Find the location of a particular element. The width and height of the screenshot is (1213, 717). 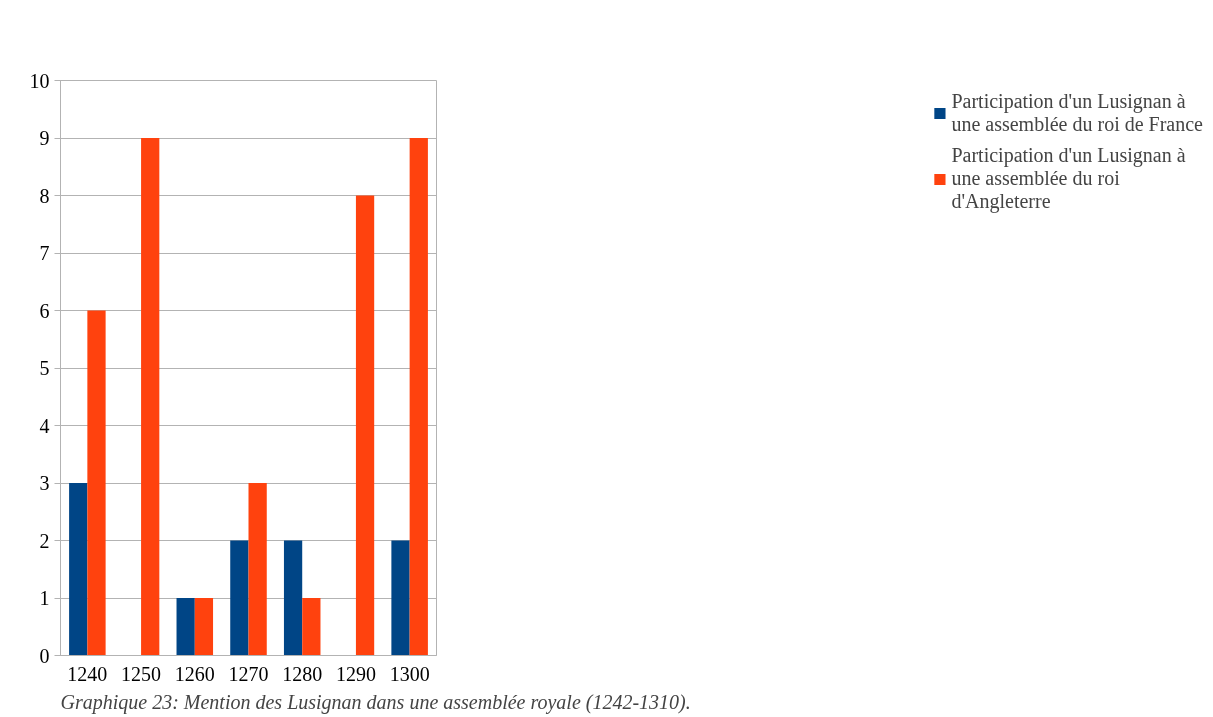

y-tick-label: 10 is located at coordinates (39, 80).